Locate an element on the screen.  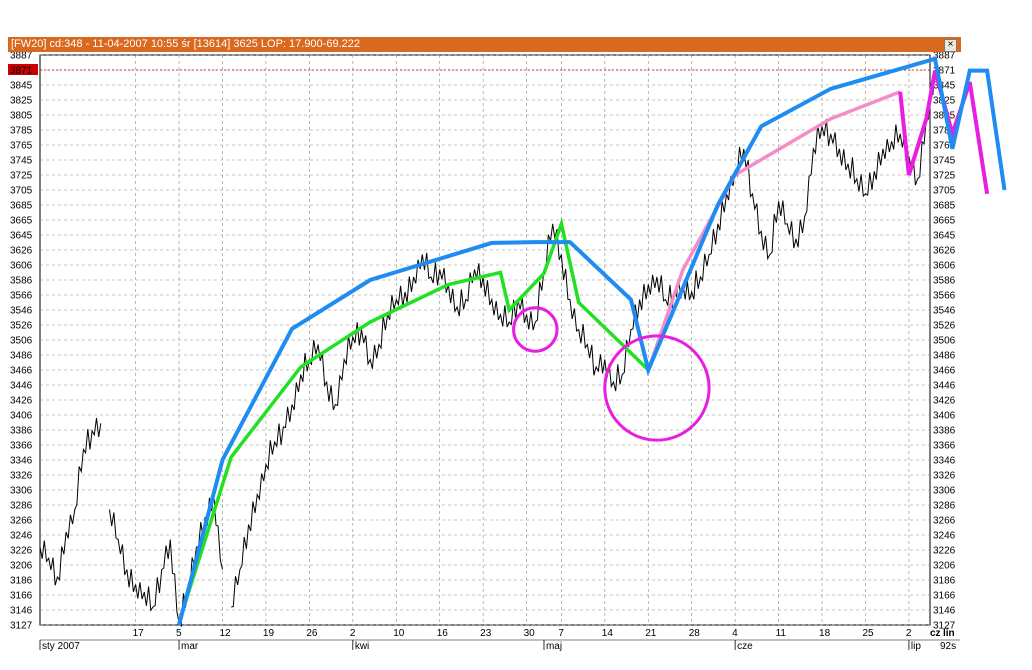
y-tick-label-left: 3446 is located at coordinates (21, 386).